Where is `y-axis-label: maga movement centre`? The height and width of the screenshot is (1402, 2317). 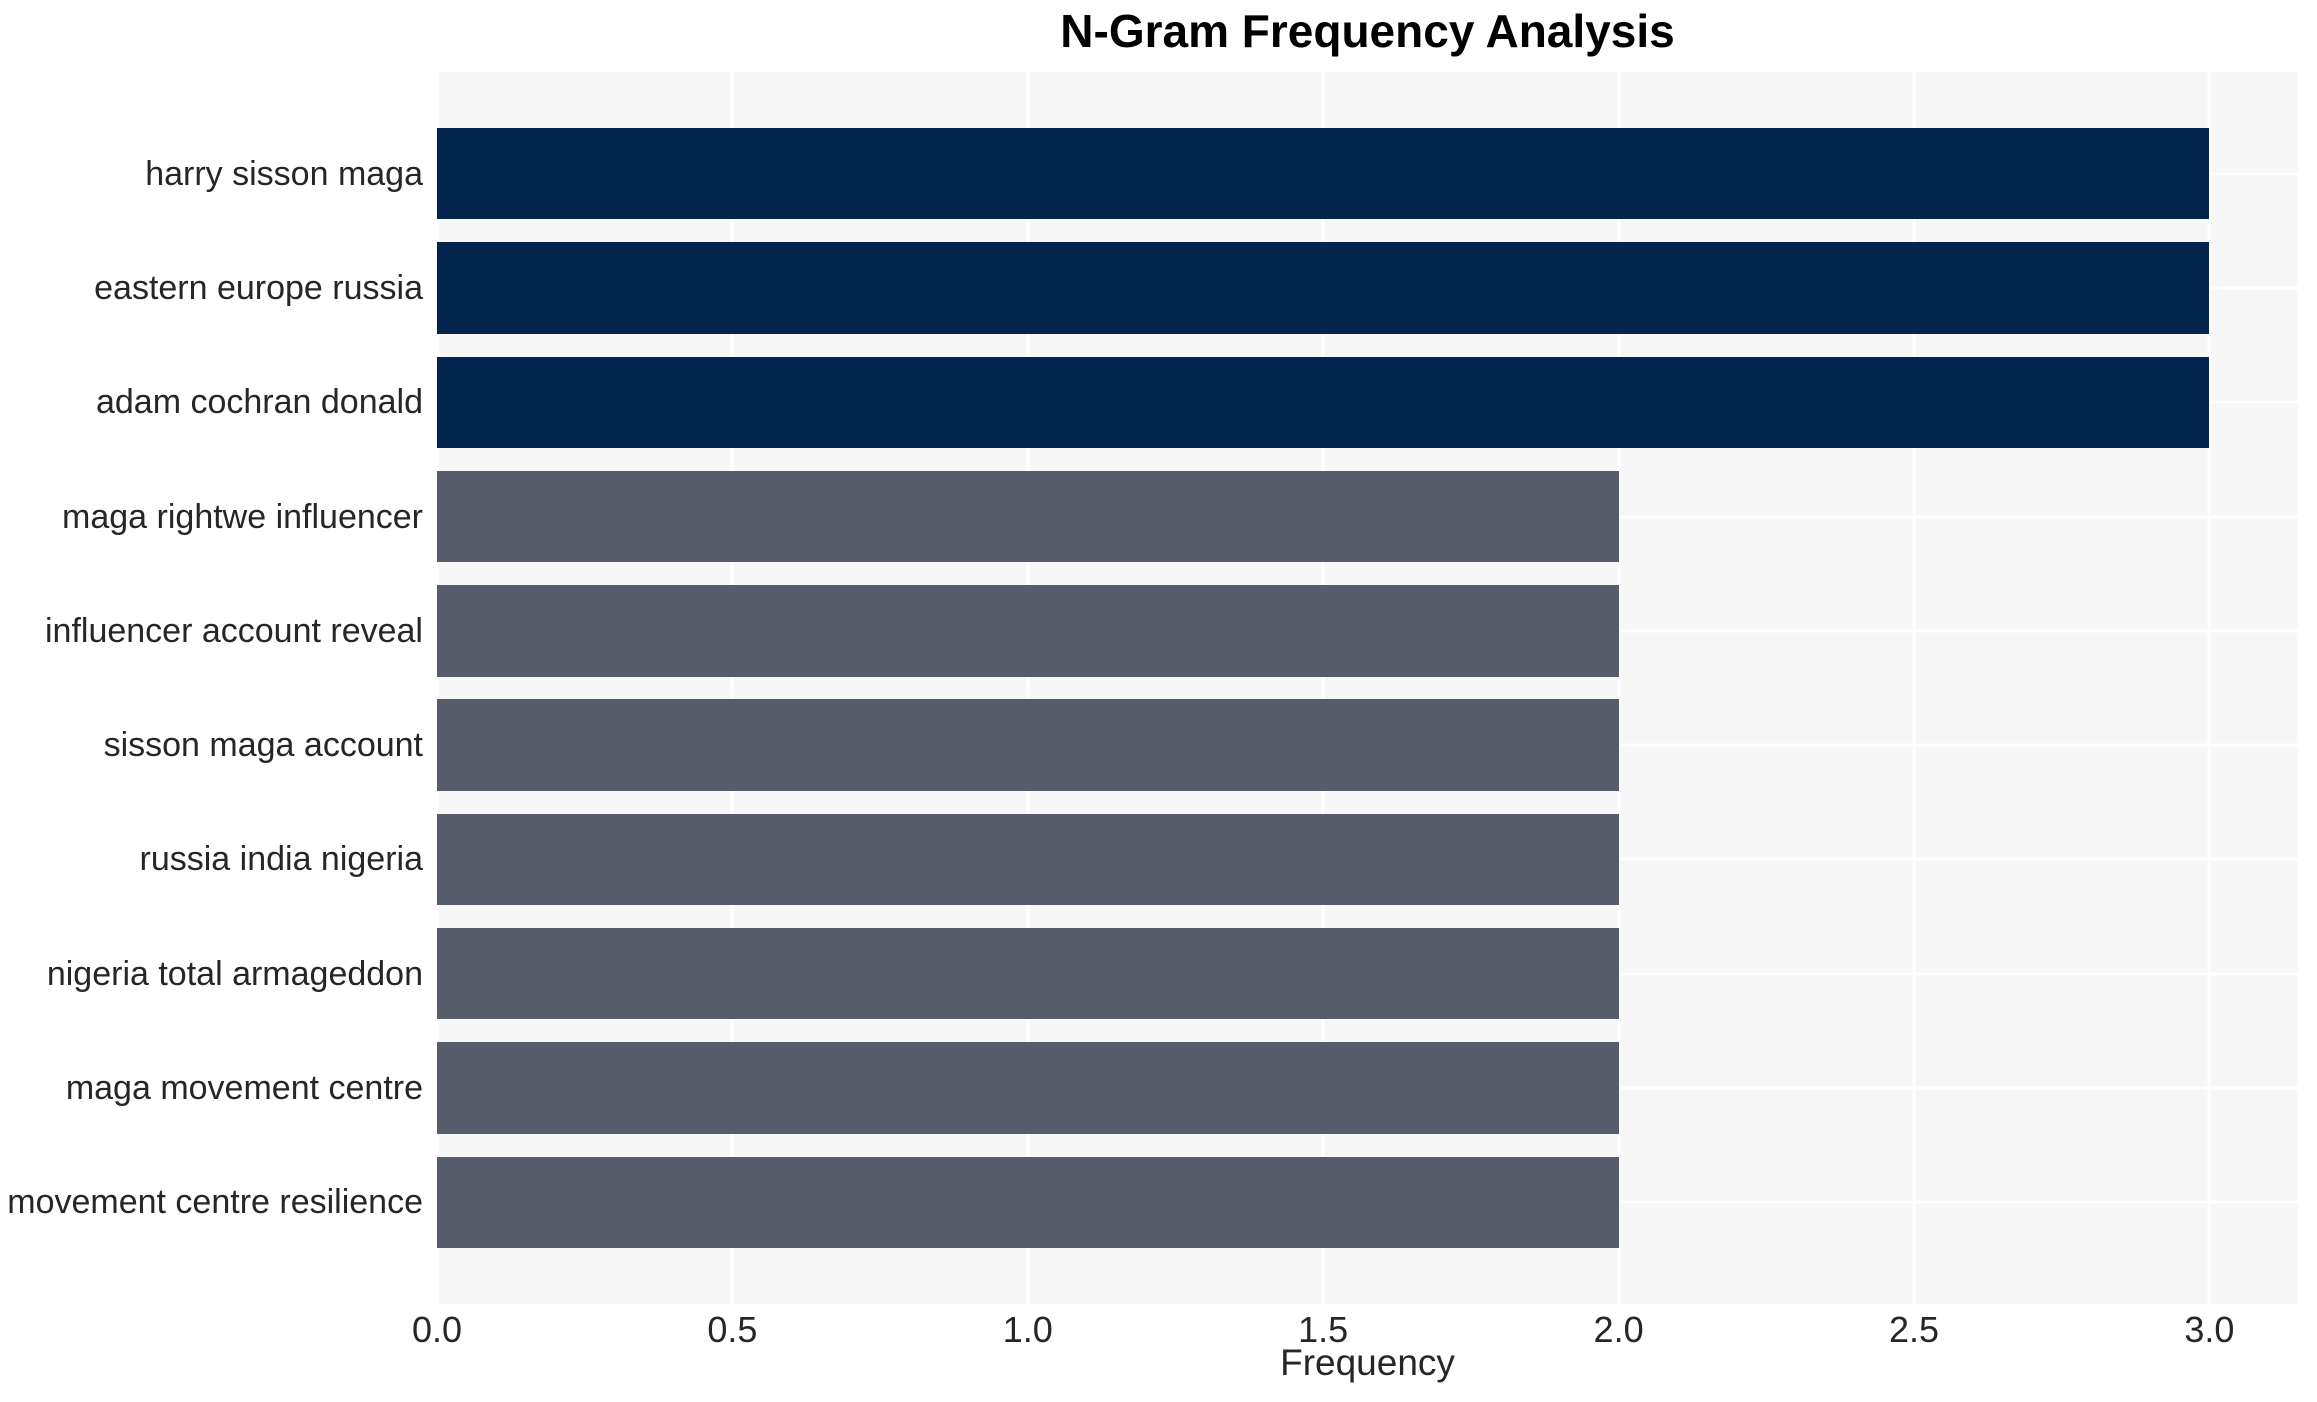 y-axis-label: maga movement centre is located at coordinates (244, 1088).